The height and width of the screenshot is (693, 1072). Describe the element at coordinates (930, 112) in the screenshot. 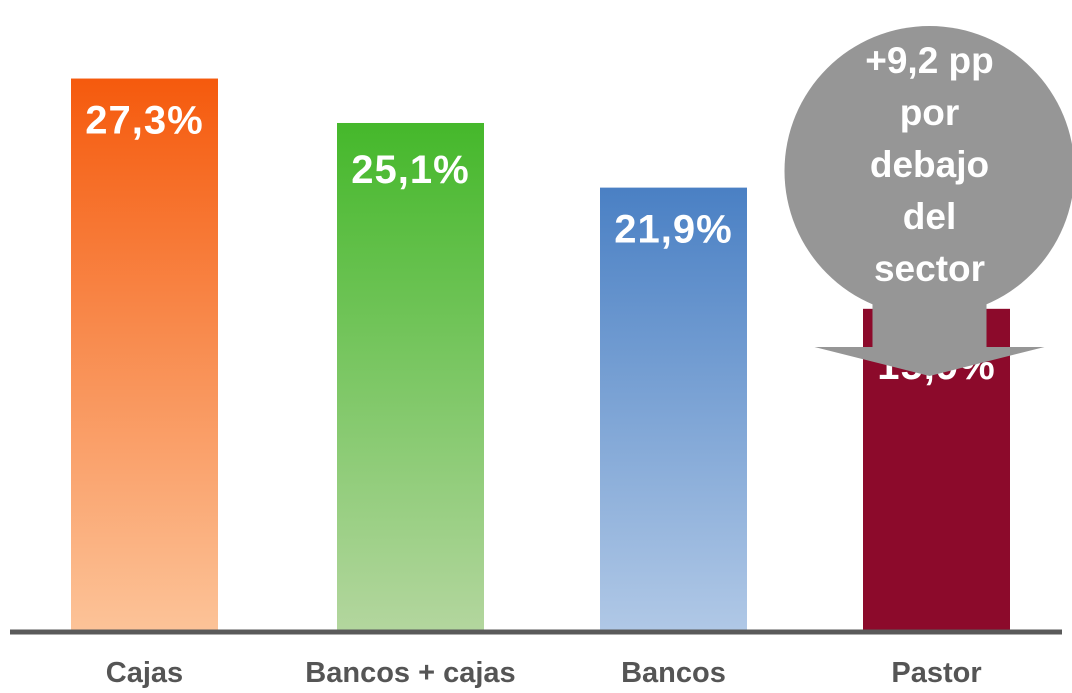

I see `callout-text-line: por` at that location.